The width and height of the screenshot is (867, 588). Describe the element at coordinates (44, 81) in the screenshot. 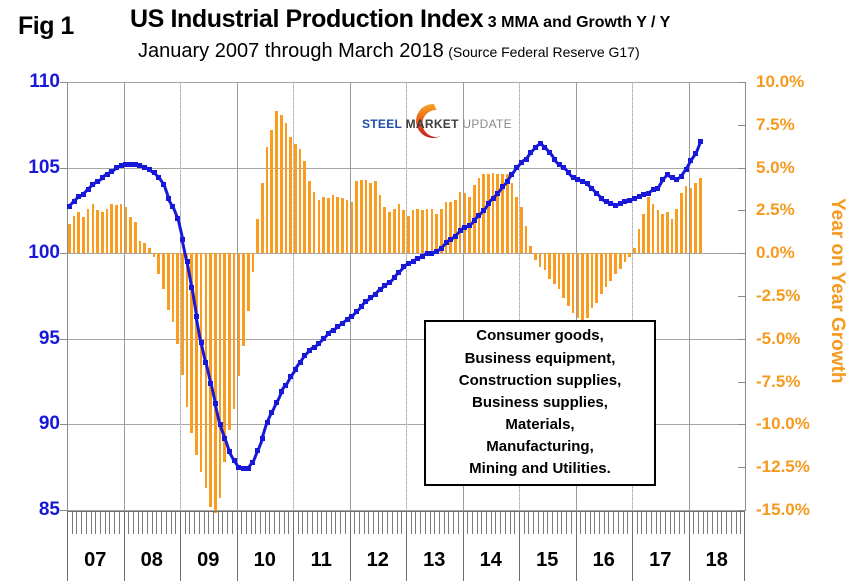

I see `y-axis-left-tick-label: 110` at that location.